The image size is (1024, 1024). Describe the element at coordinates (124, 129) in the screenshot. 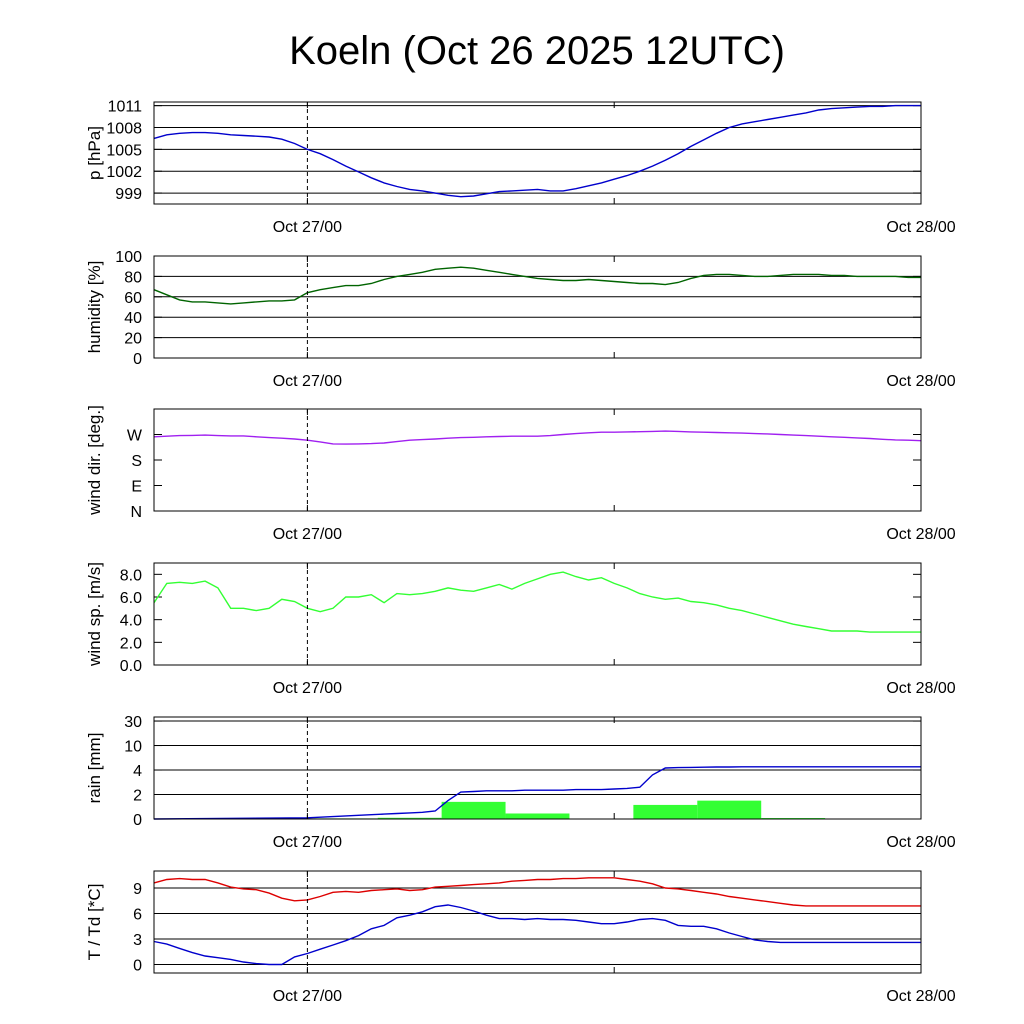

I see `y-tick-label: 1008` at that location.